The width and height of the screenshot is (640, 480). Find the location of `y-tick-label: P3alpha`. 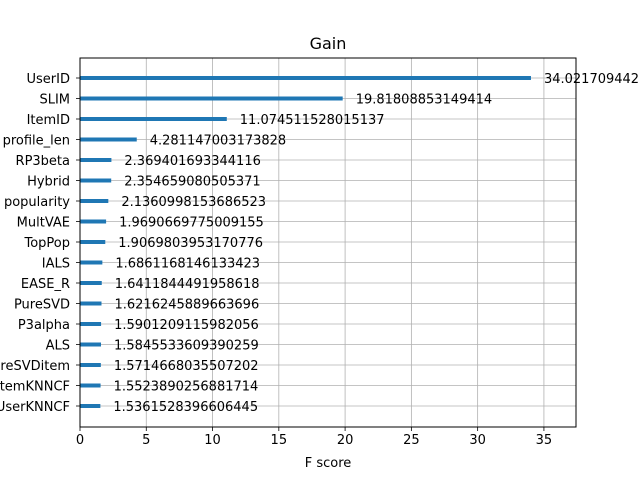

y-tick-label: P3alpha is located at coordinates (44, 325).